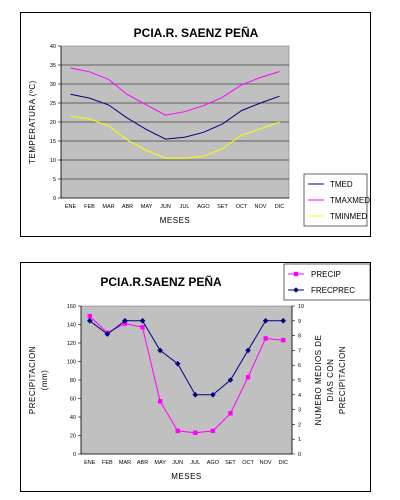 This screenshot has height=500, width=400. I want to click on y-tick-label: 25, so click(53, 104).